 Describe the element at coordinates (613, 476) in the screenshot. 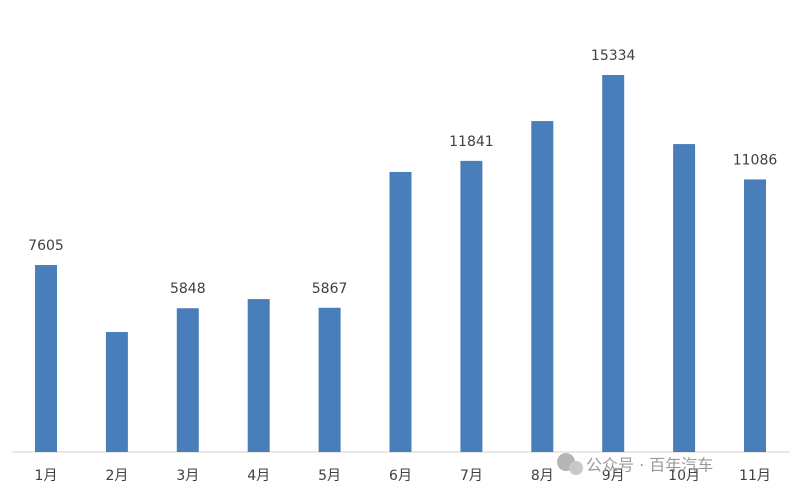

I see `x-tick-label: 9月` at that location.